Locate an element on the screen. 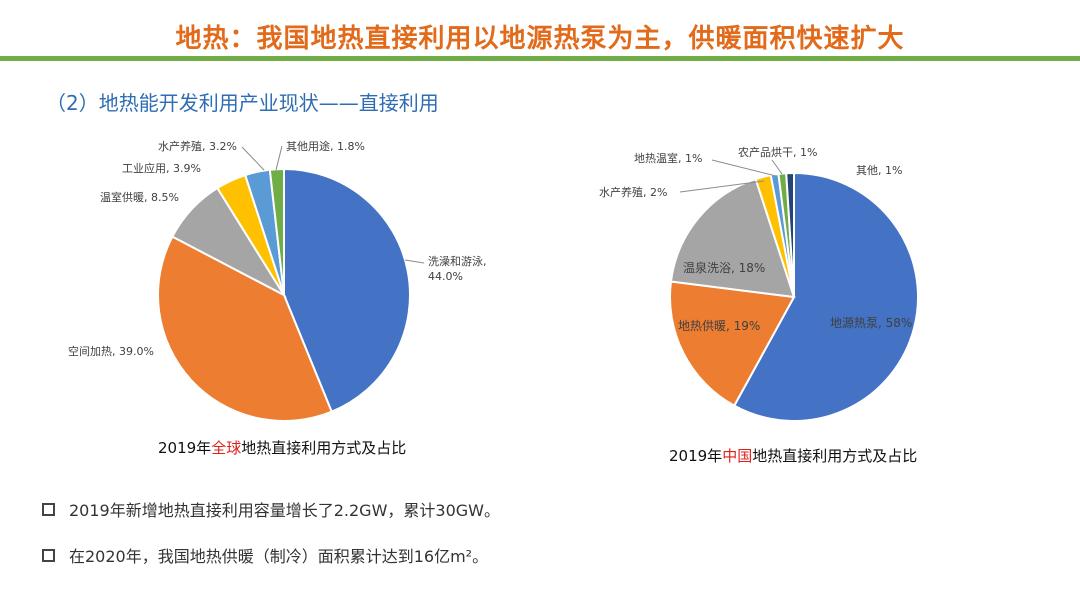 This screenshot has width=1080, height=607. data-label-line: 农产品烘干, 1% is located at coordinates (777, 152).